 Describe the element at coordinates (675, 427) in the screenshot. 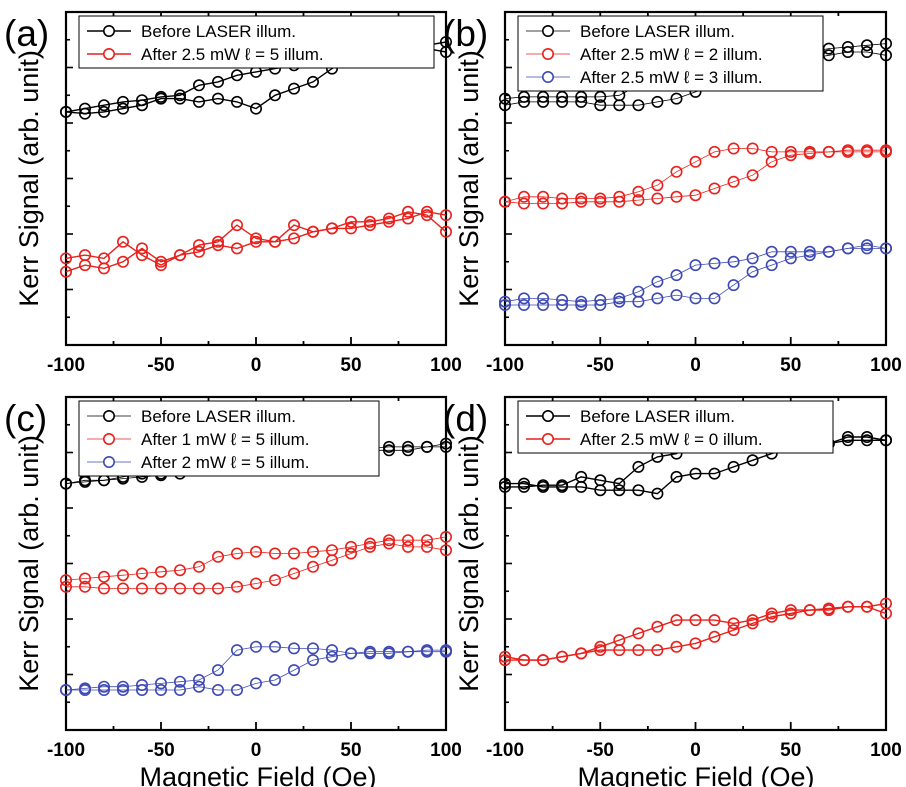

I see `panel-4-legend-box` at that location.